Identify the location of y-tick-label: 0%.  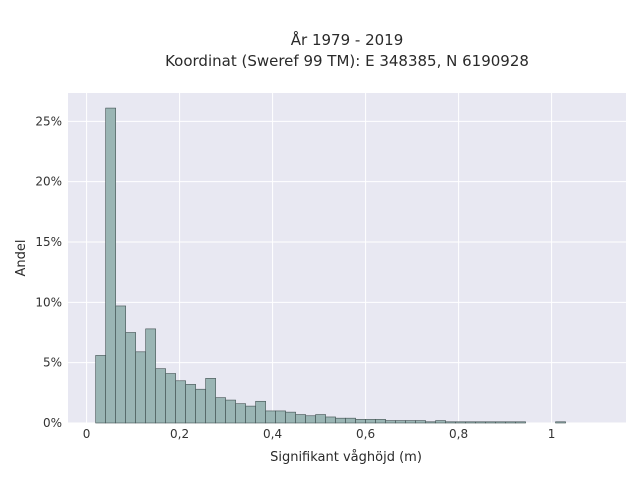
(52, 423).